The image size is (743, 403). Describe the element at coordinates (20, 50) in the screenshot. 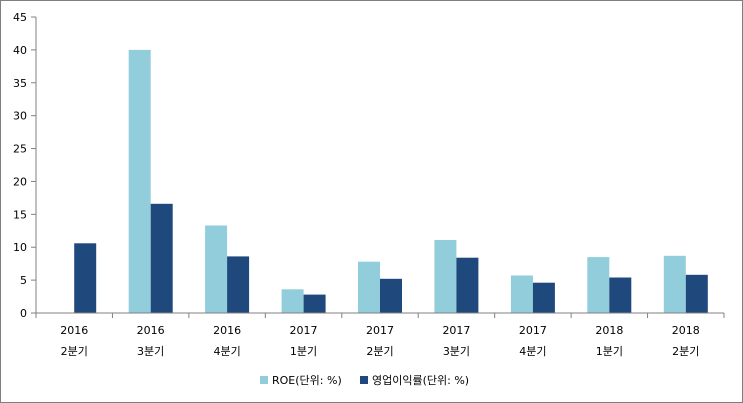

I see `y-tick-label: 40` at that location.